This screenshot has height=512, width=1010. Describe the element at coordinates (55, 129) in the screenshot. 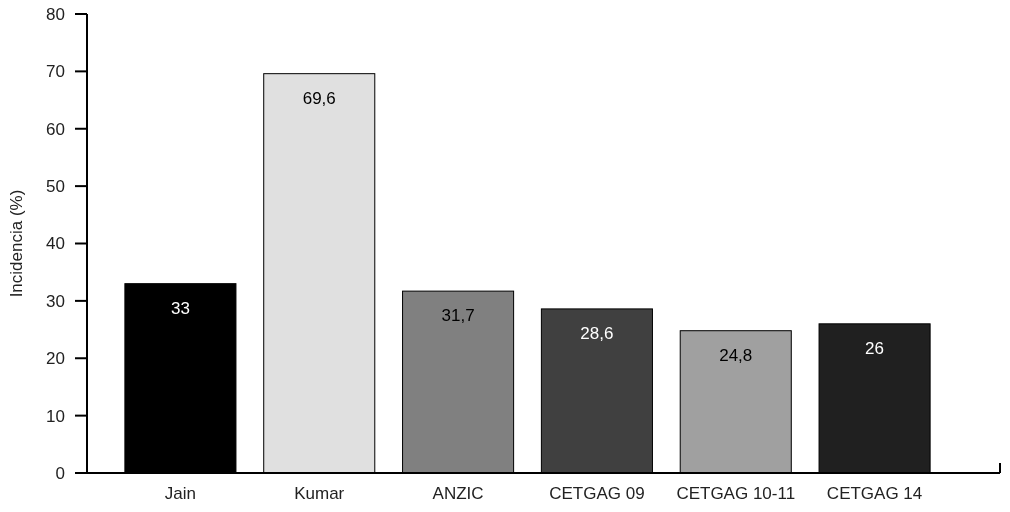

I see `y-tick-label: 60` at that location.